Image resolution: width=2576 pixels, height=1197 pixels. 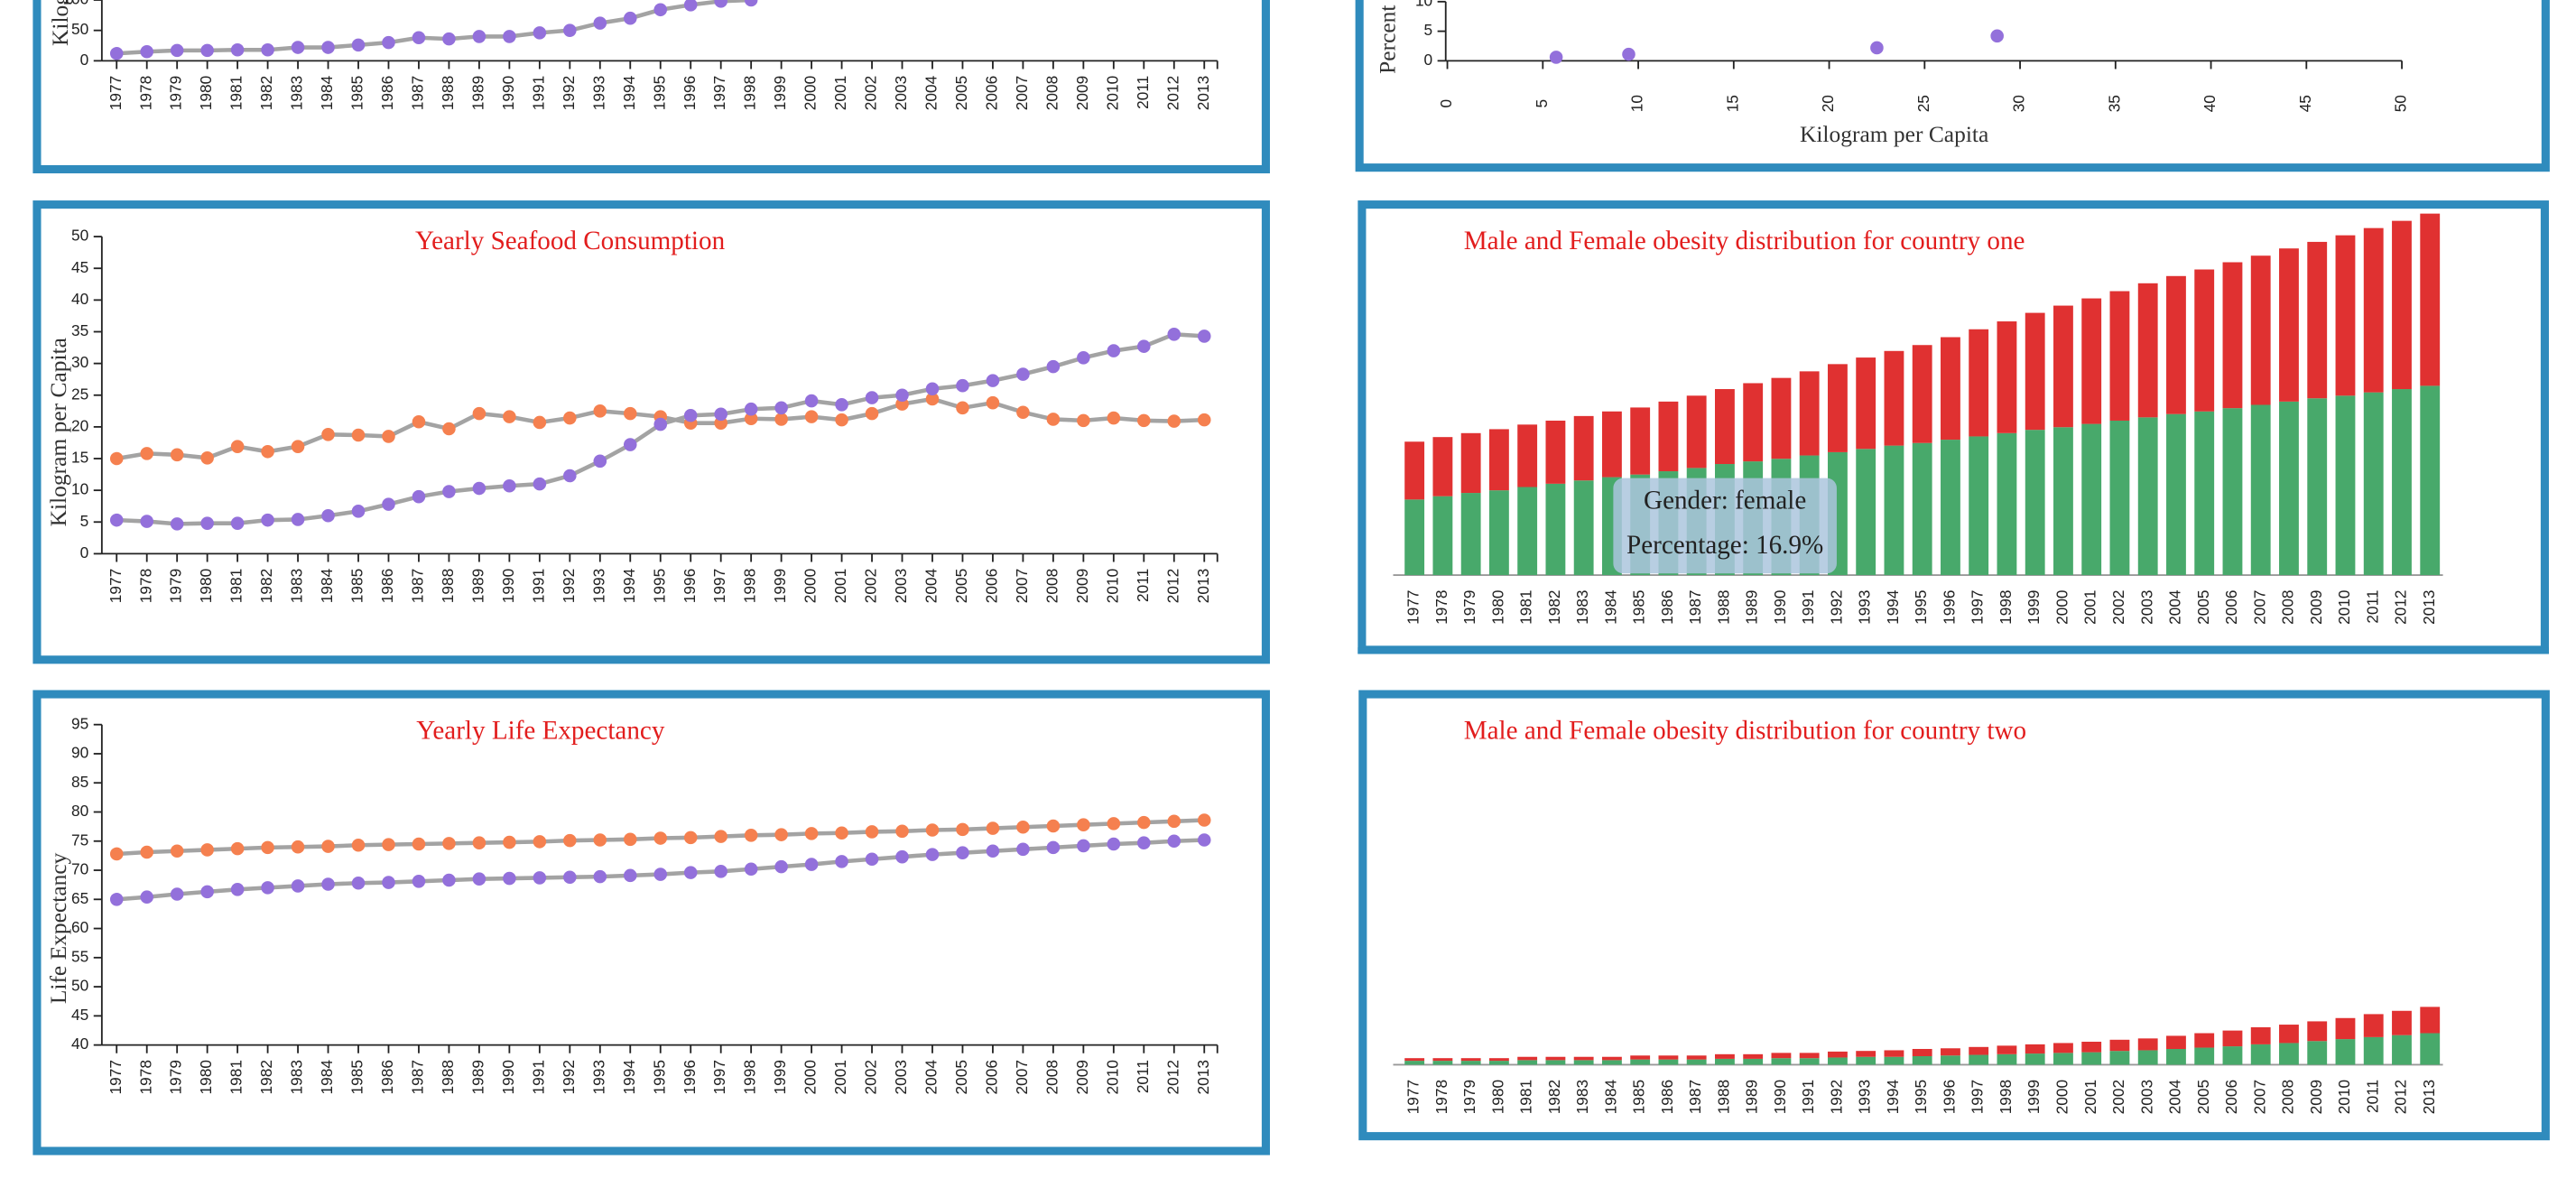 What do you see at coordinates (901, 1077) in the screenshot?
I see `x-tick-label: 2003` at bounding box center [901, 1077].